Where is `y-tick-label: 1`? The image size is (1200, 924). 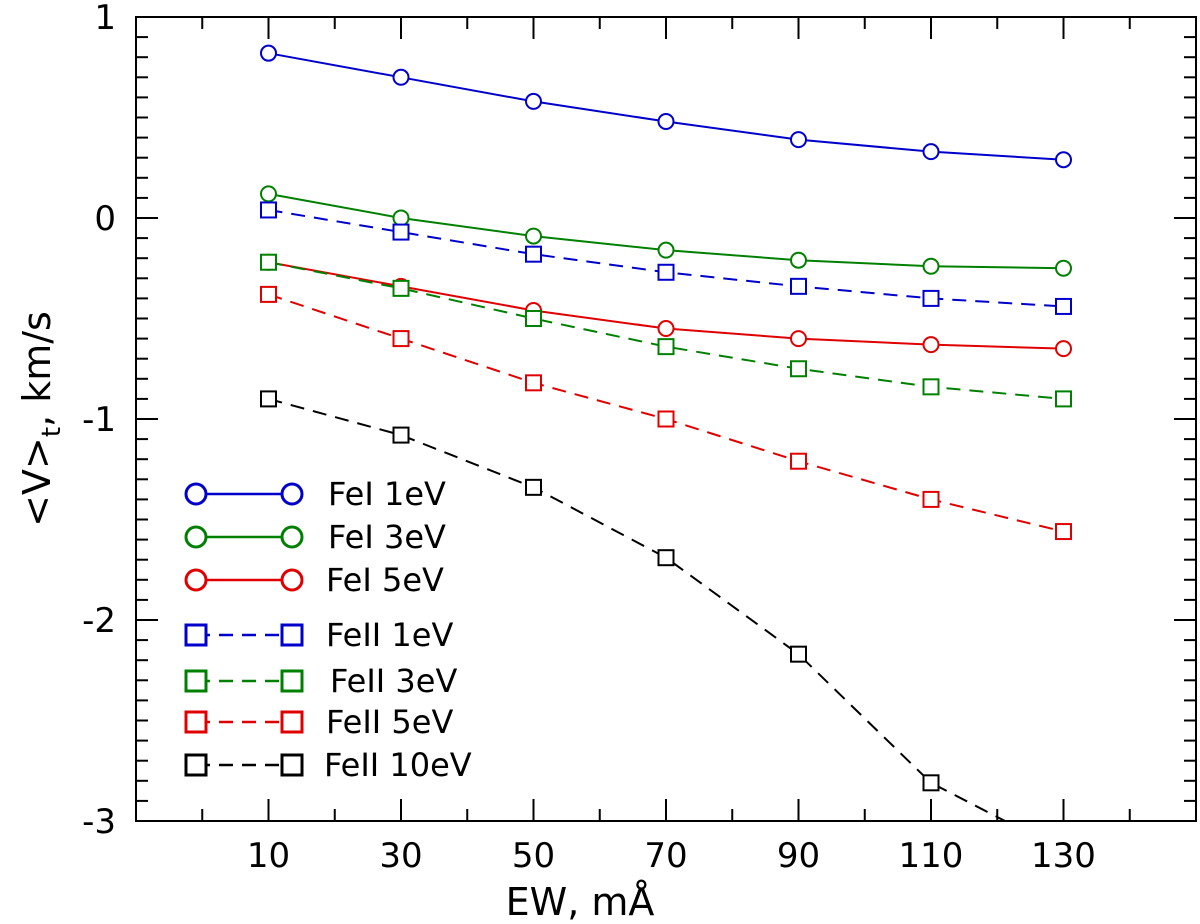
y-tick-label: 1 is located at coordinates (105, 19).